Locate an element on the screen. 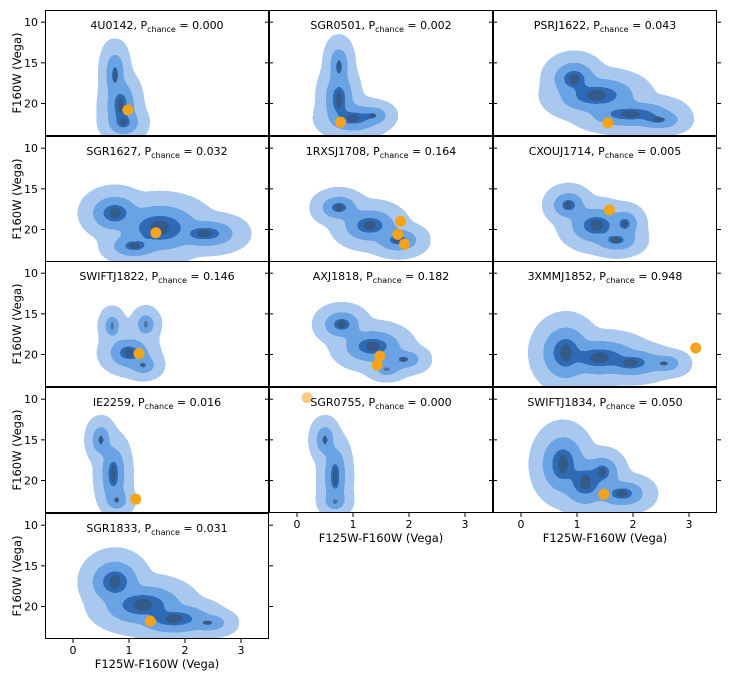 This screenshot has height=679, width=748. panel-4u0142: 4U0142, Pchance = 0.000 10 15 20 is located at coordinates (148, 73).